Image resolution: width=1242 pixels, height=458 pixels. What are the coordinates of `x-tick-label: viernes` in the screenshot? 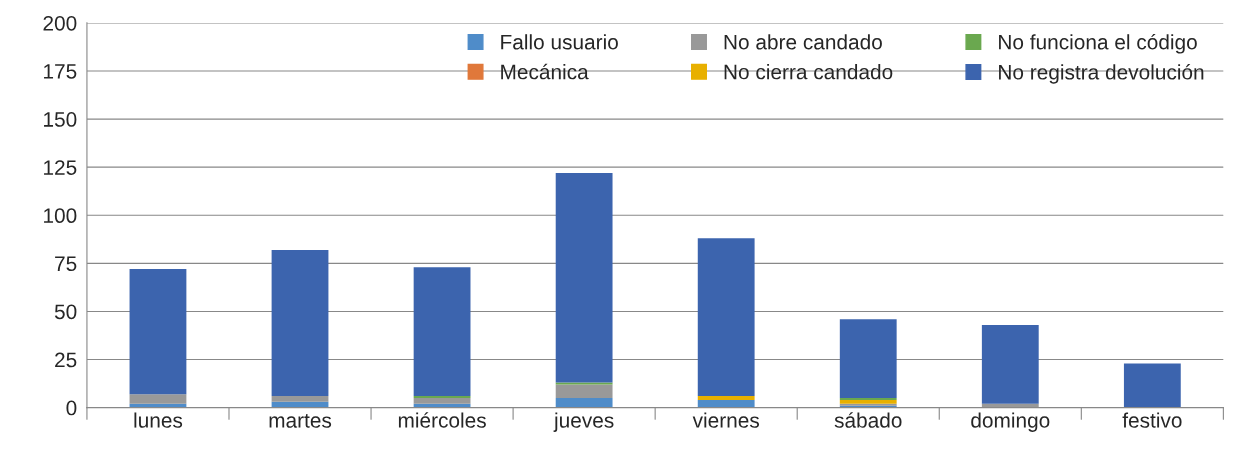 It's located at (726, 420).